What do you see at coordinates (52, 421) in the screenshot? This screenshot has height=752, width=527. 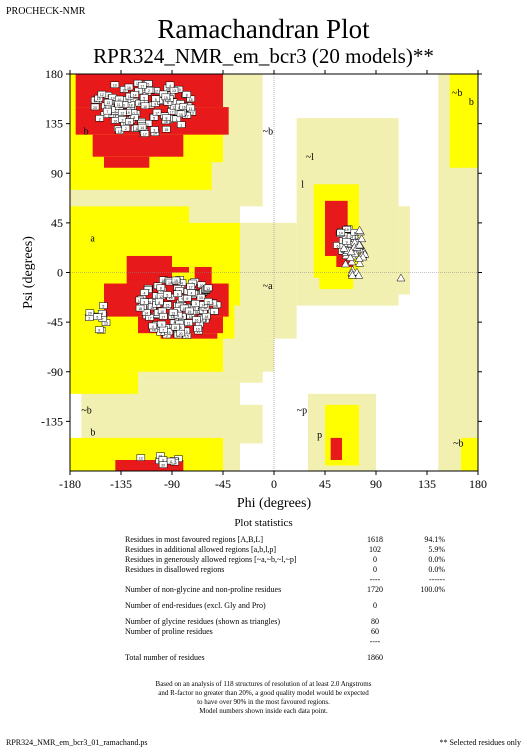 I see `y-tick-label: -135` at bounding box center [52, 421].